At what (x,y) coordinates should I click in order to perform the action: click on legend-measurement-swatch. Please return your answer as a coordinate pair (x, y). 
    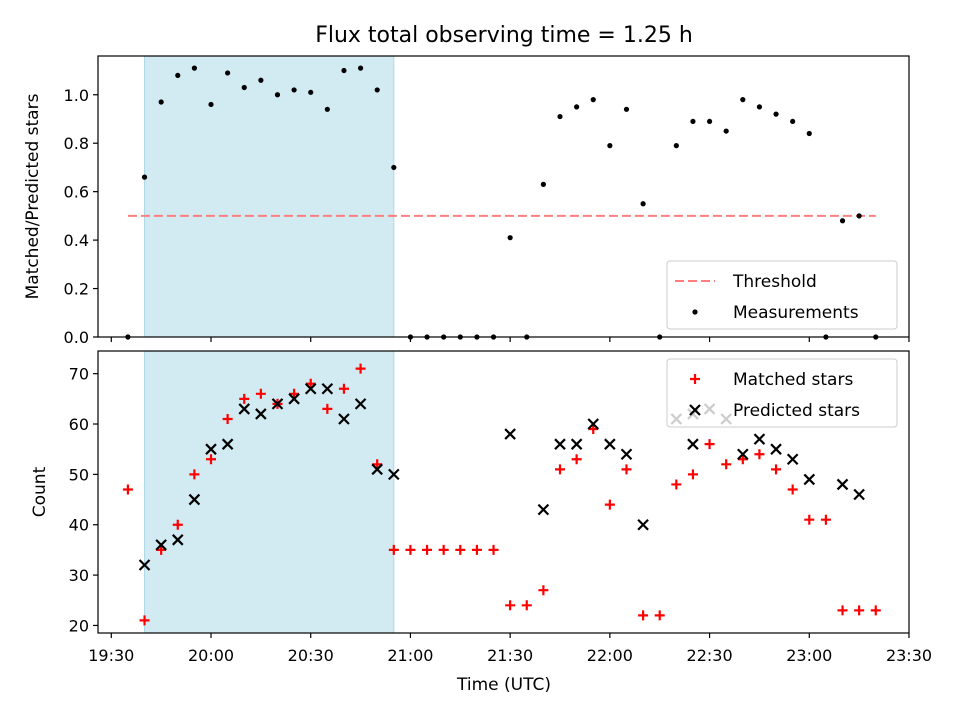
    Looking at the image, I should click on (695, 312).